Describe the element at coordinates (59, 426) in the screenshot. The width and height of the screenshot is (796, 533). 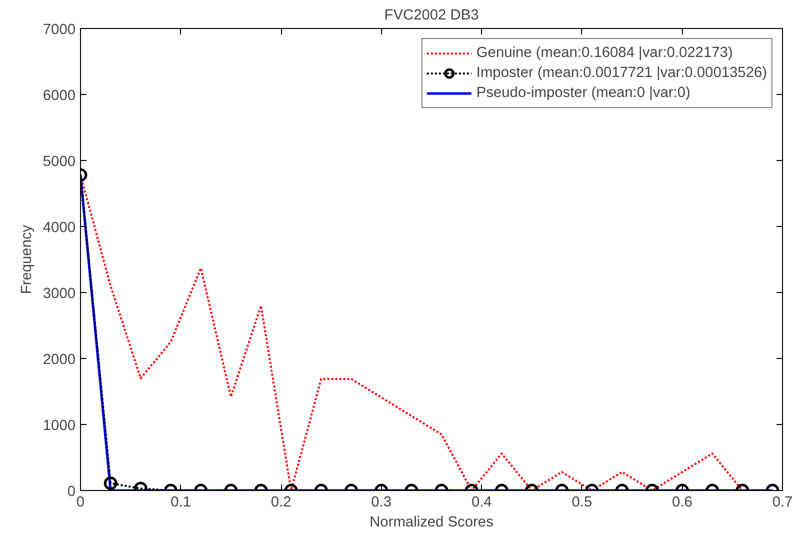
I see `y-tick-label: 1000` at that location.